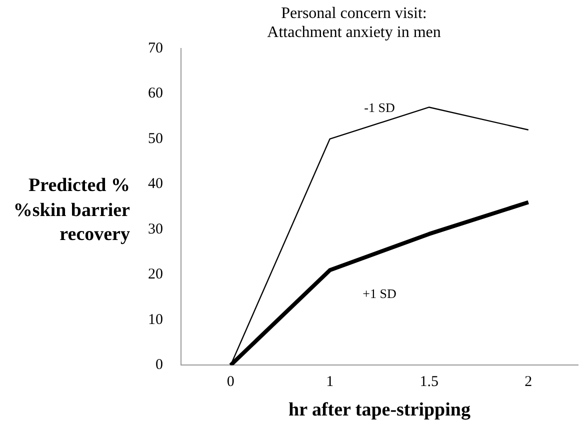 The height and width of the screenshot is (422, 582). I want to click on y-tick-label: 50, so click(155, 138).